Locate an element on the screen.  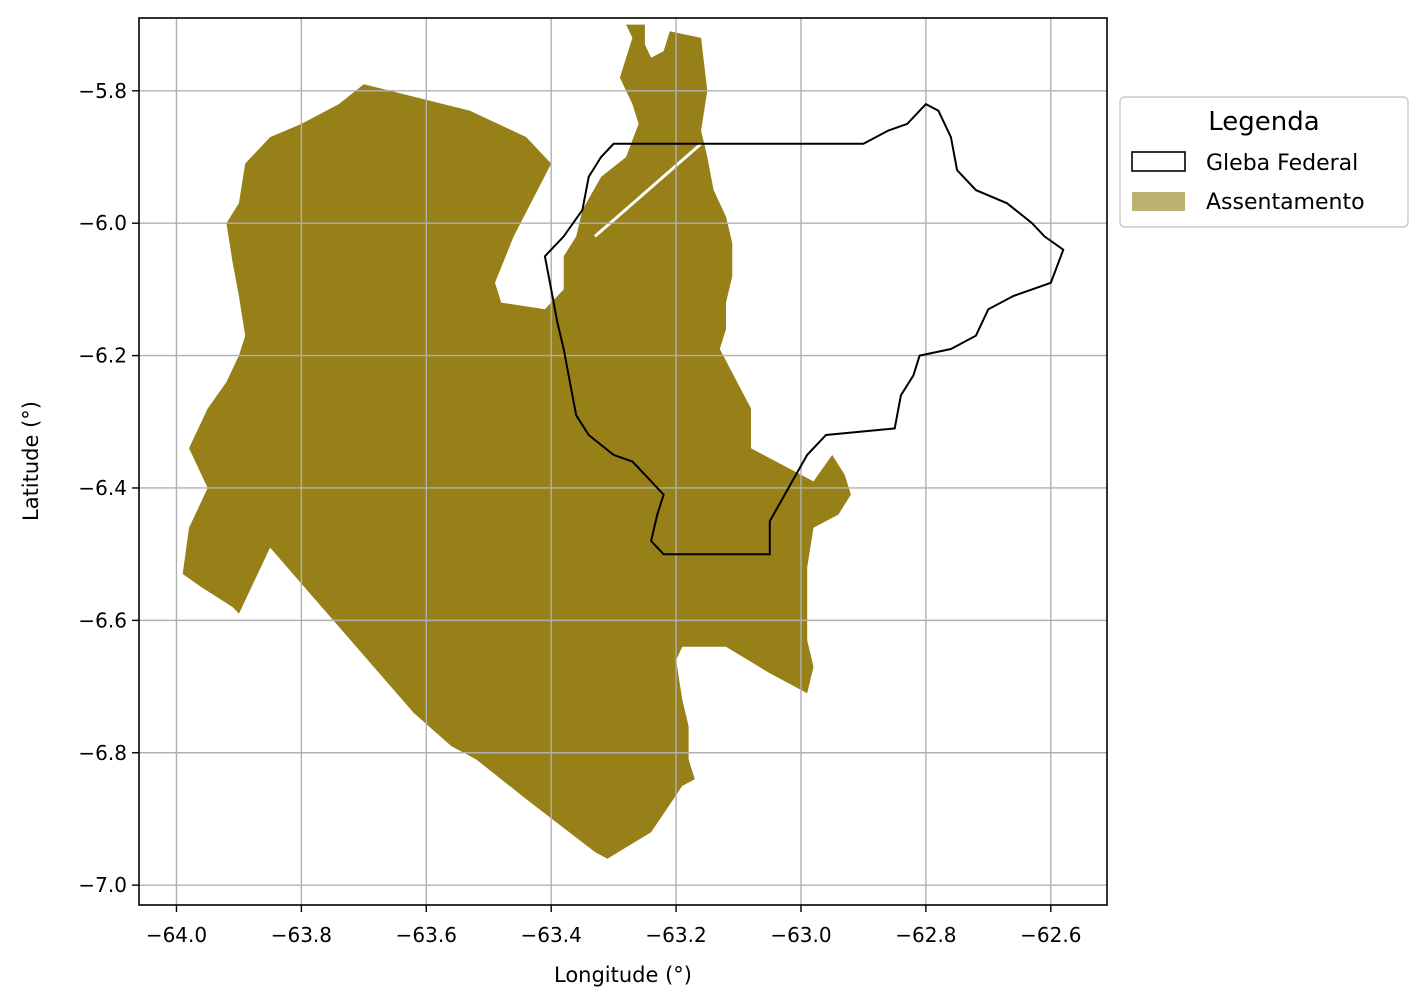
legend-title: Legenda is located at coordinates (1263, 122).